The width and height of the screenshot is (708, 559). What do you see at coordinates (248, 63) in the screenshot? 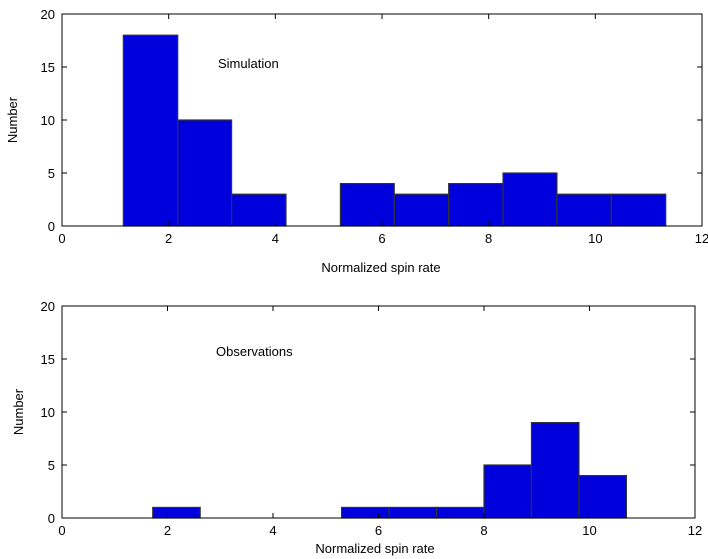
I see `annotation-label: Simulation` at bounding box center [248, 63].